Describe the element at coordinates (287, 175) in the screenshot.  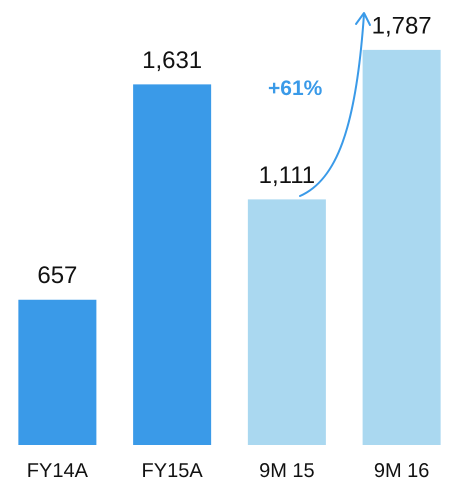
I see `data-label: 1,111` at that location.